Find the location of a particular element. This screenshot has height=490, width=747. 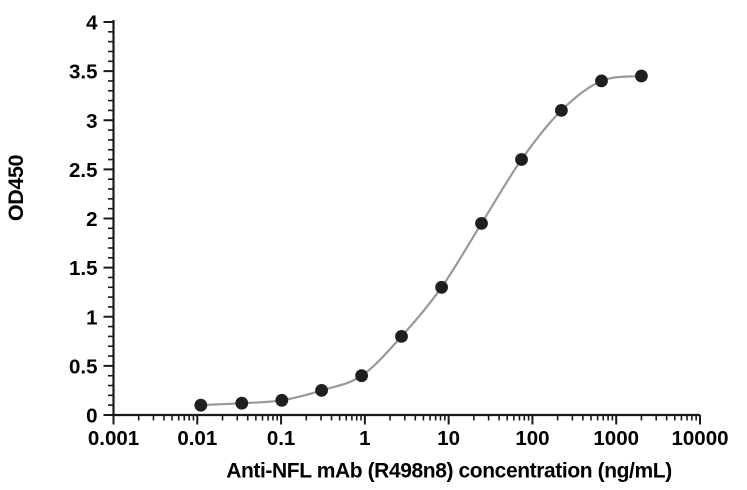

y-axis-tick-label: 1 is located at coordinates (91, 317).